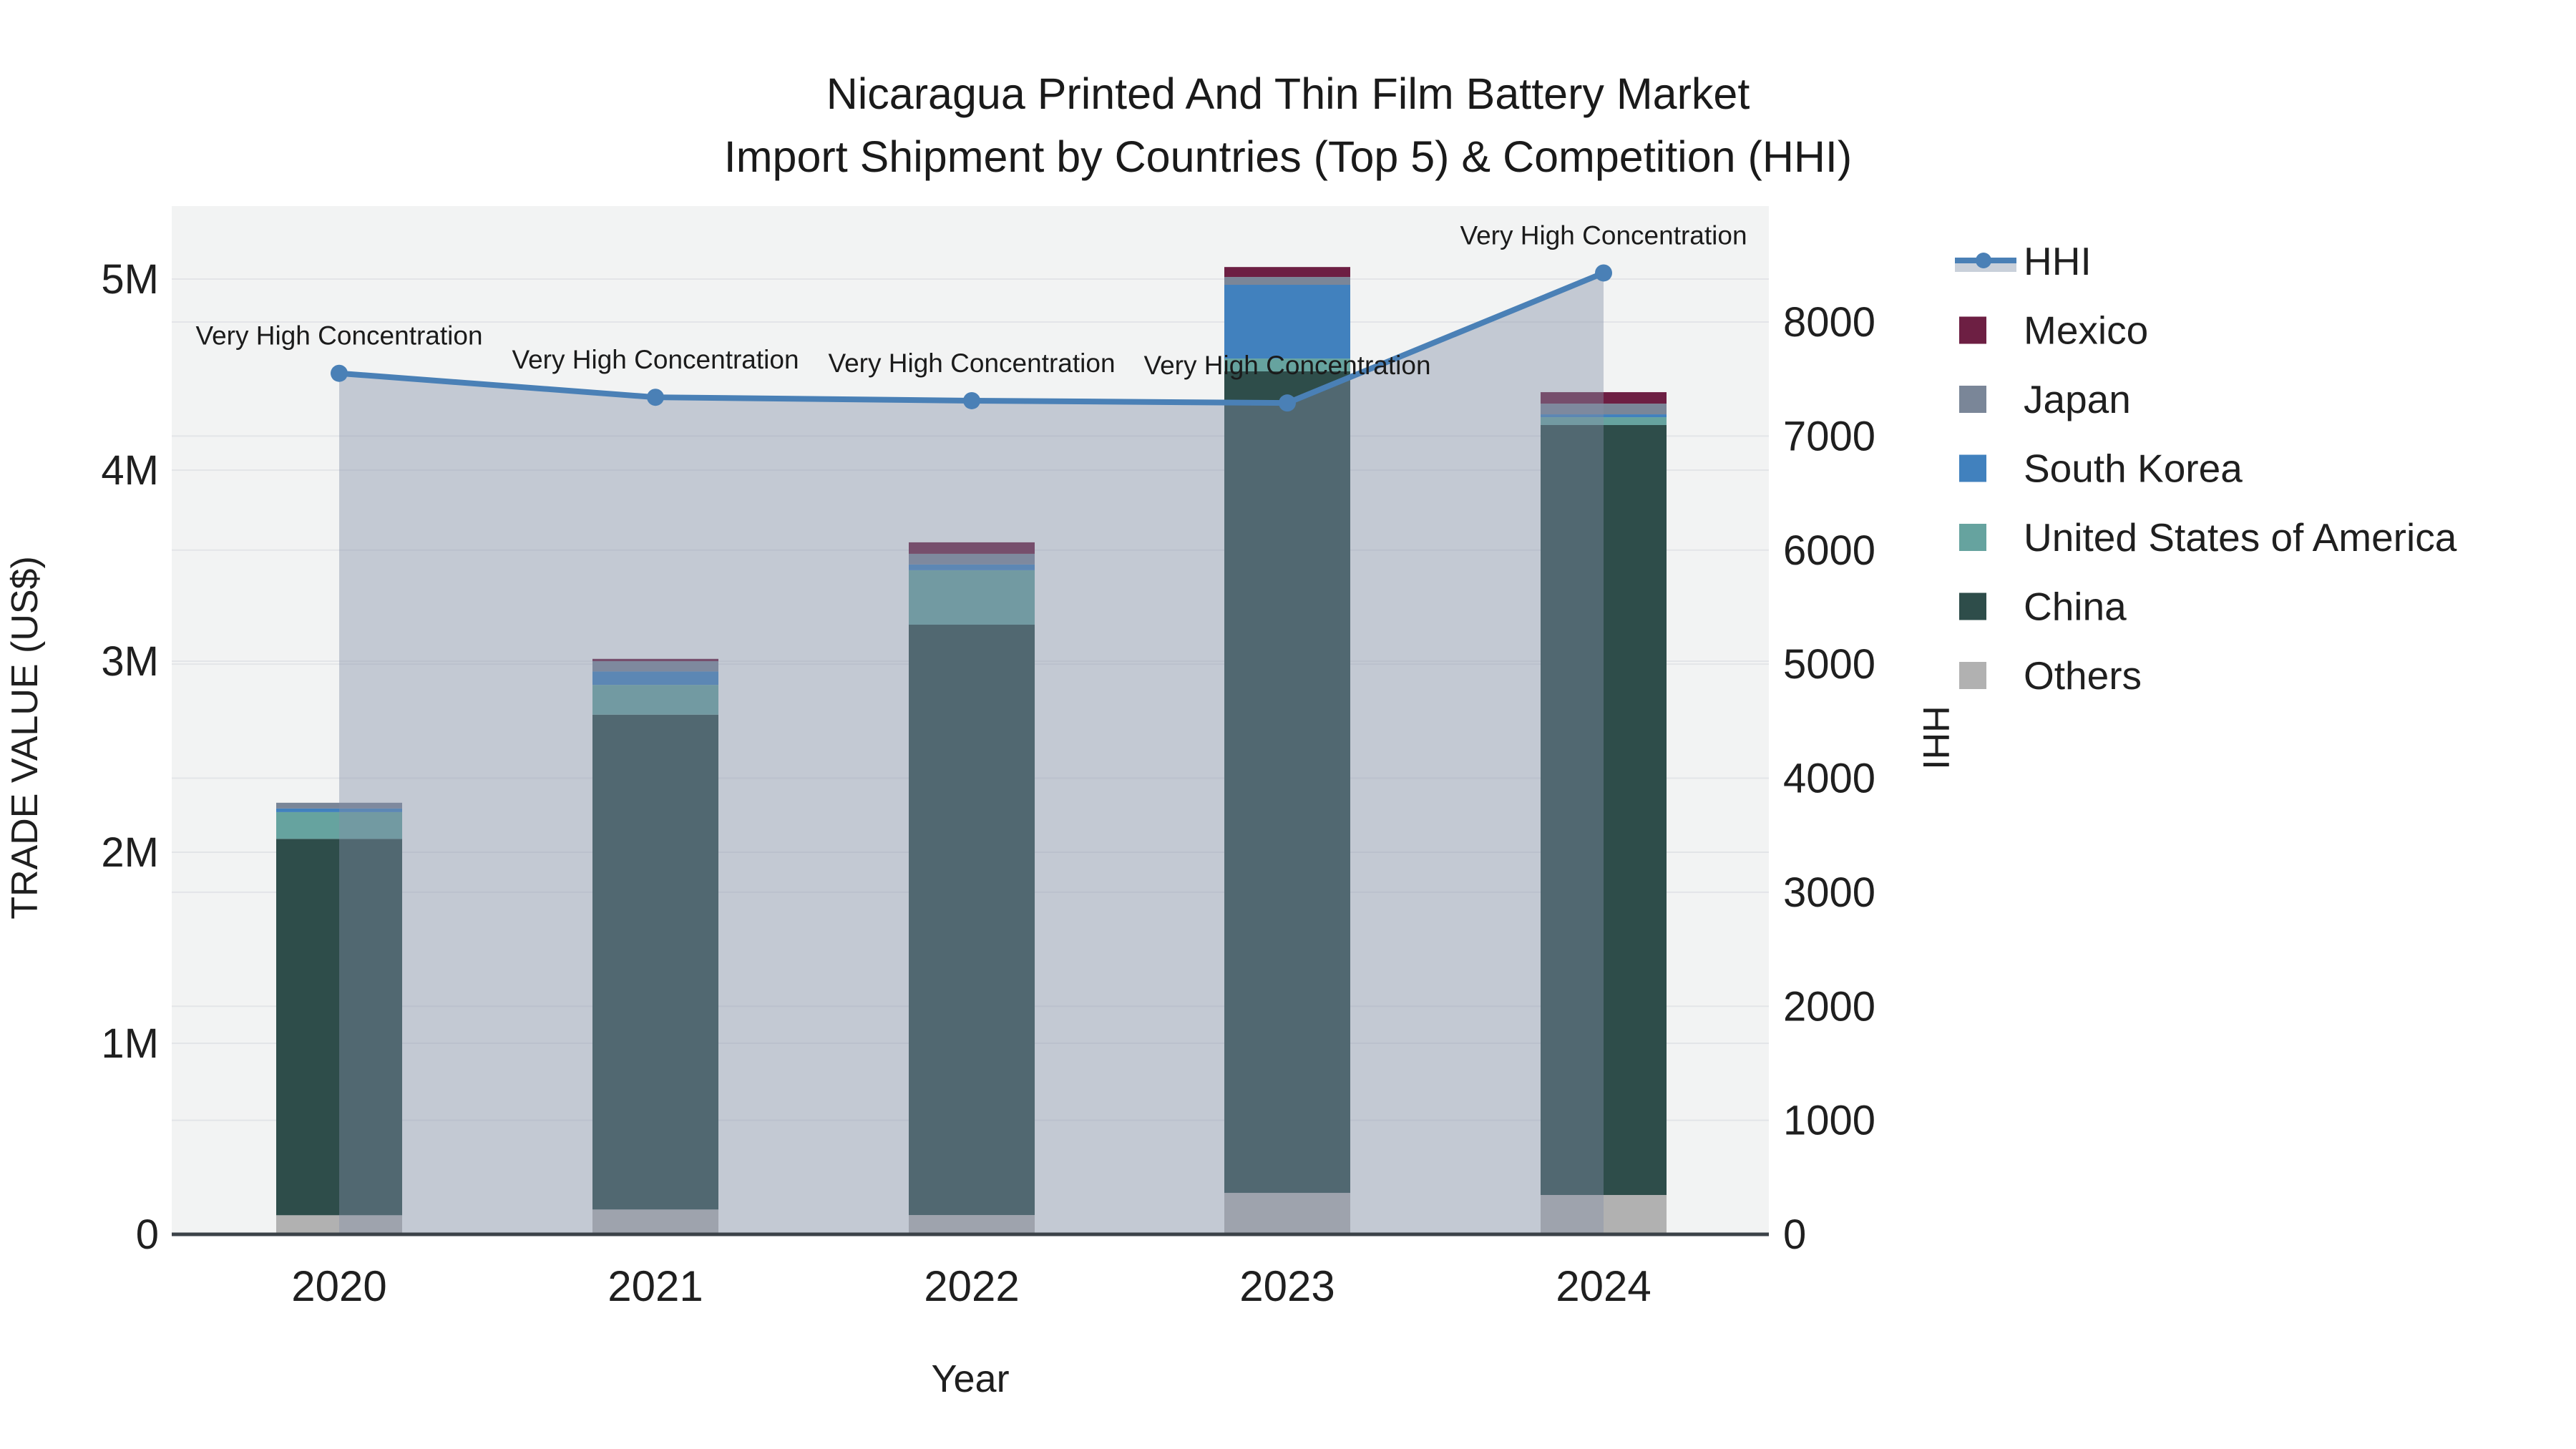 The width and height of the screenshot is (2576, 1449). Describe the element at coordinates (1287, 322) in the screenshot. I see `bar-segment-south-korea-2023` at that location.